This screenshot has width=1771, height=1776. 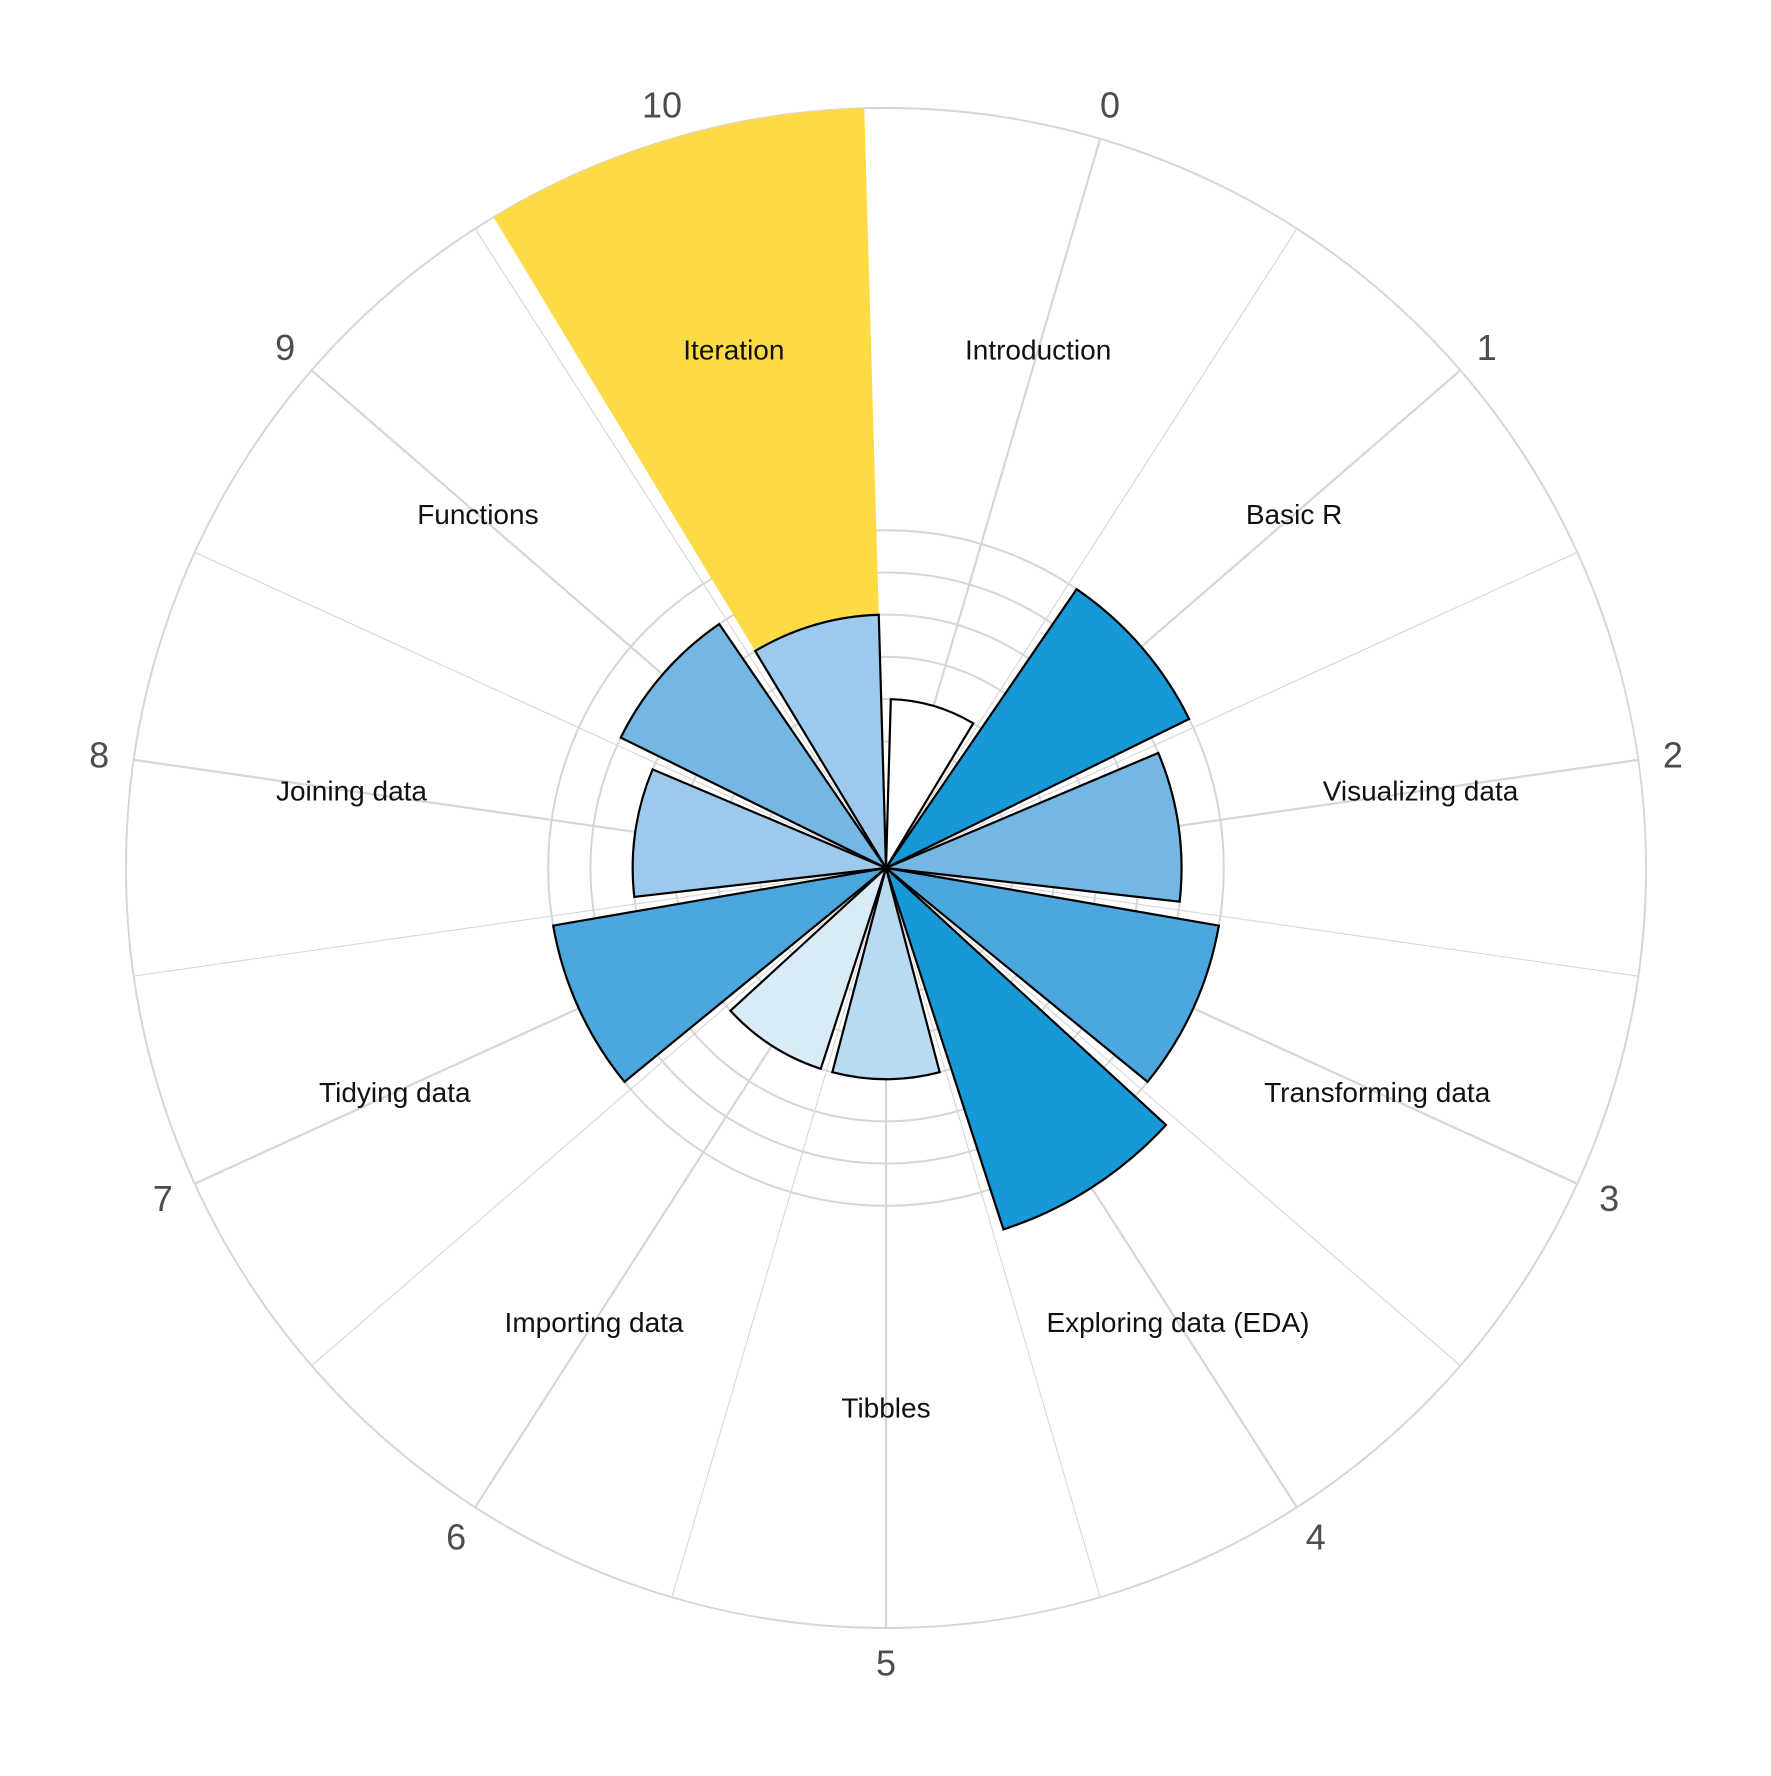 What do you see at coordinates (1316, 1536) in the screenshot?
I see `theta-tick-label: 4` at bounding box center [1316, 1536].